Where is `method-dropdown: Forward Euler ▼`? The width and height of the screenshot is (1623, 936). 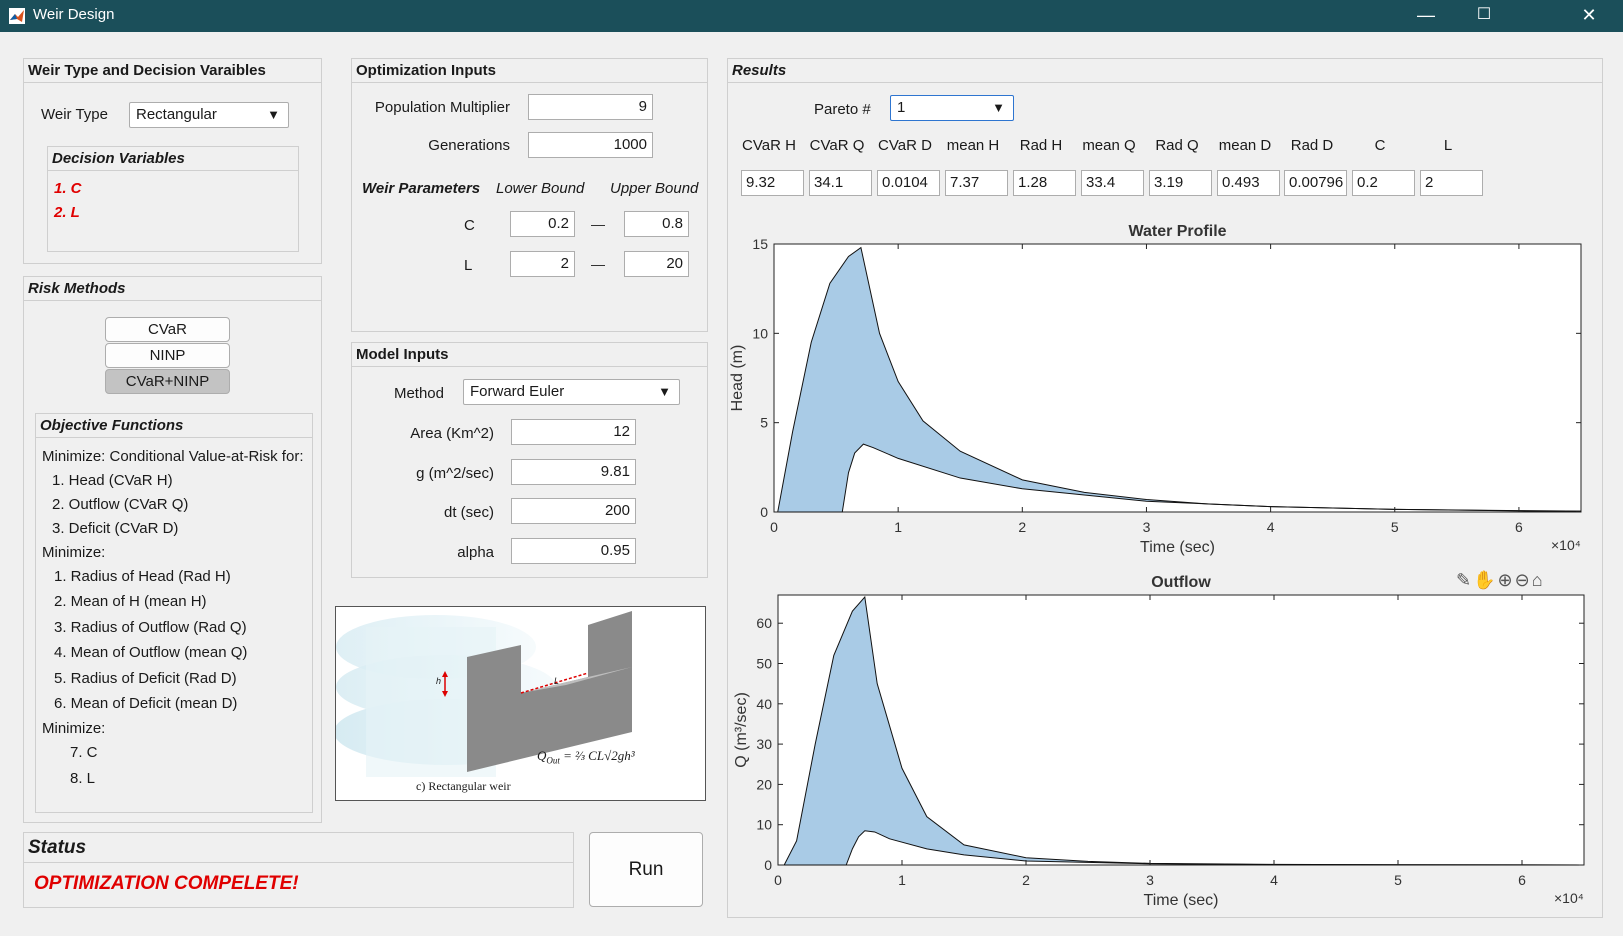 method-dropdown: Forward Euler ▼ is located at coordinates (571, 392).